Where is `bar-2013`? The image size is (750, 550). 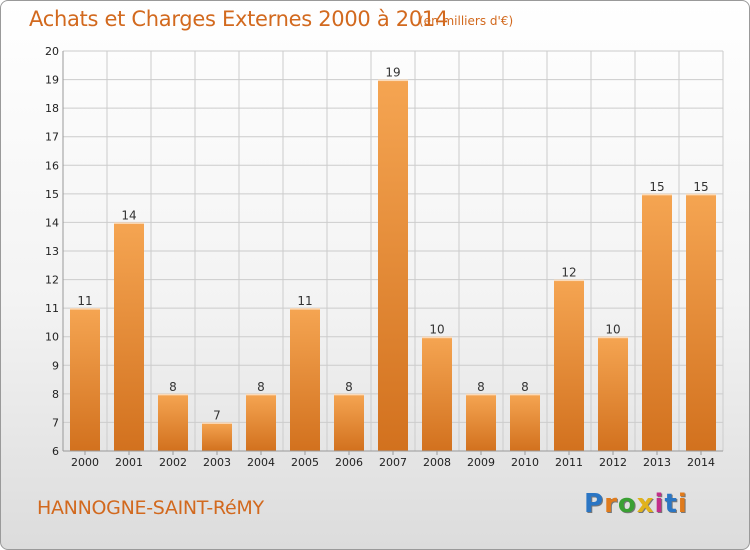 bar-2013 is located at coordinates (657, 322).